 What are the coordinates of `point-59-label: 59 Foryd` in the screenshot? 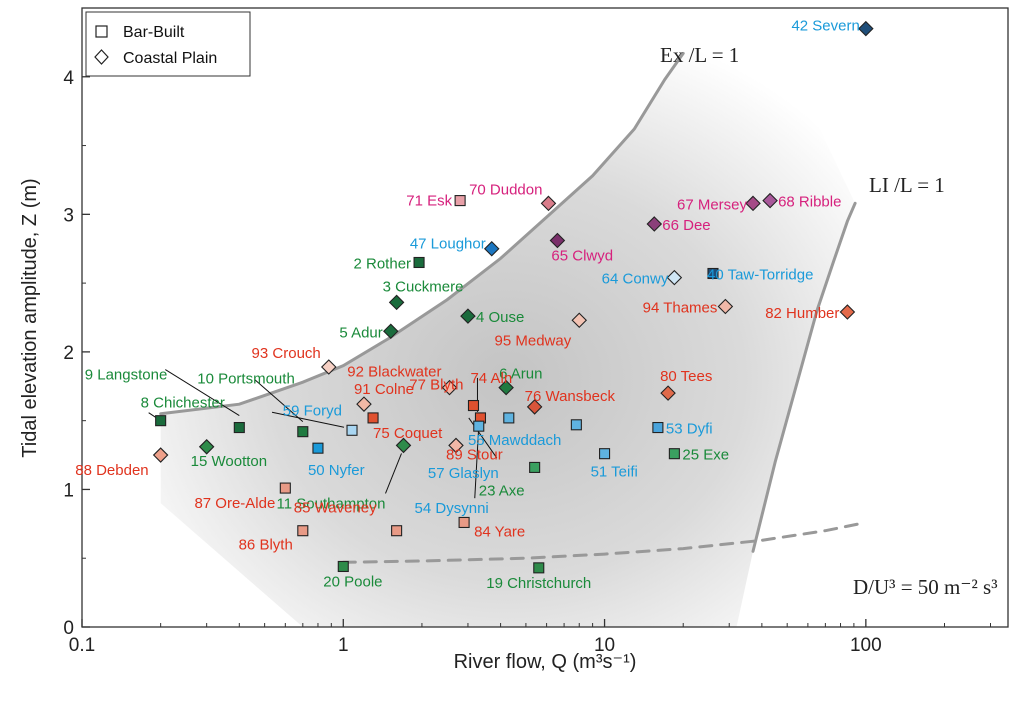 It's located at (312, 410).